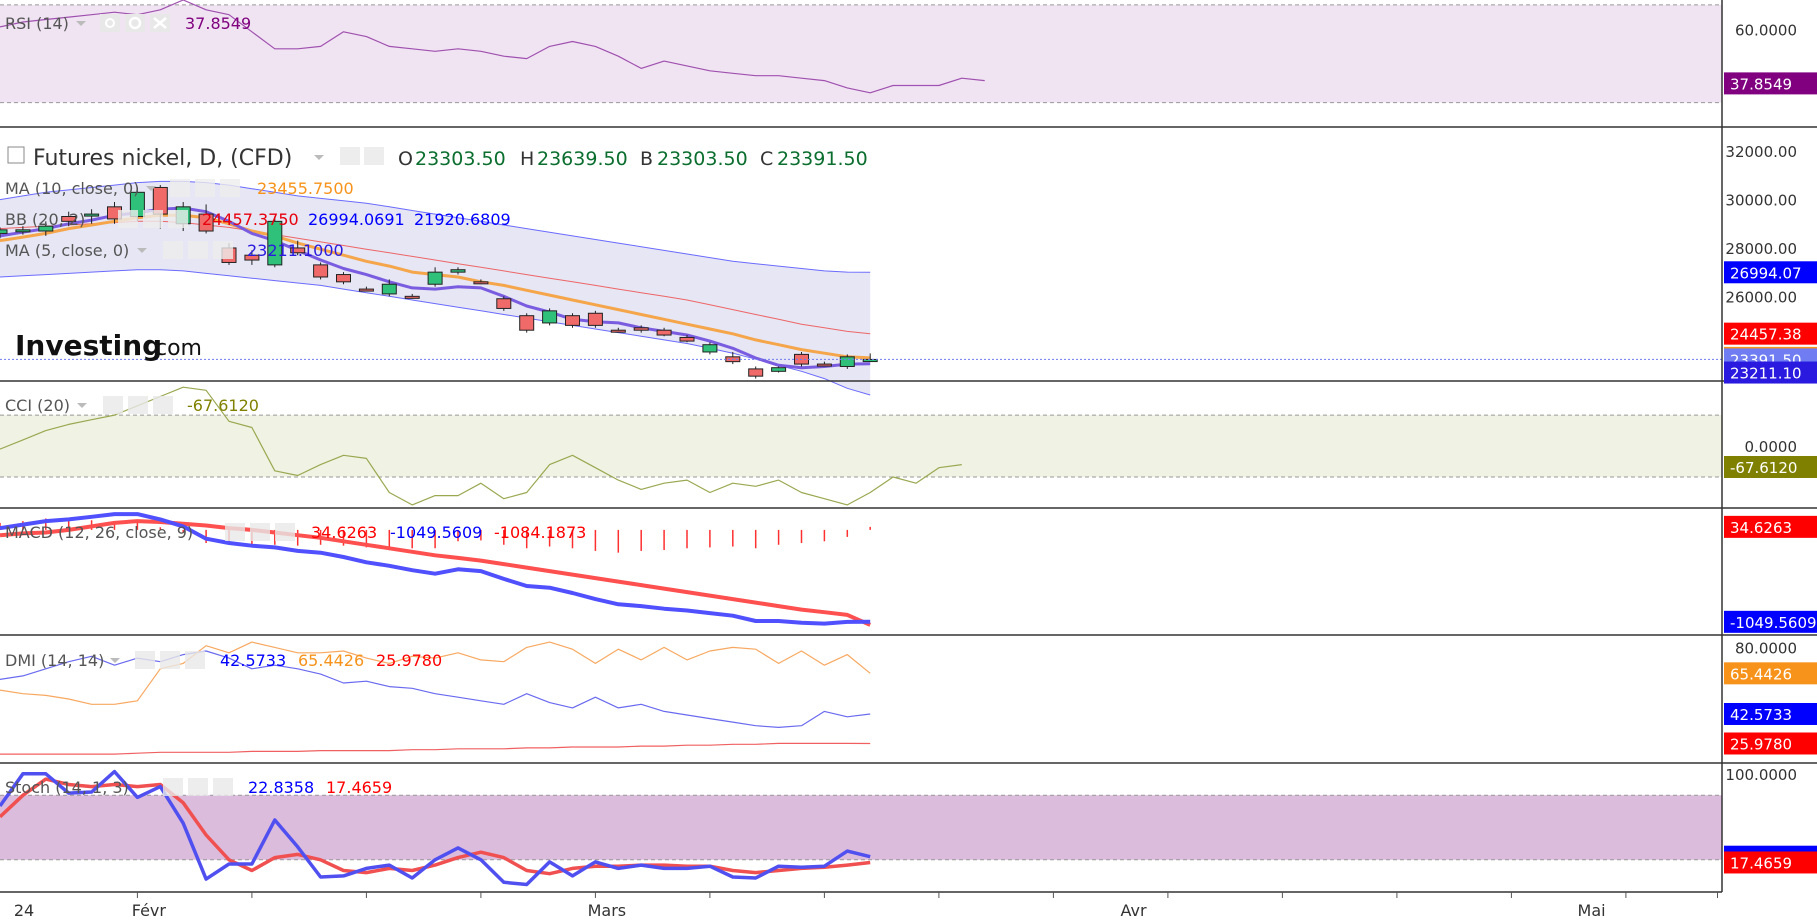 This screenshot has height=921, width=1817. What do you see at coordinates (1771, 447) in the screenshot?
I see `cci-tick-label: 0.0000` at bounding box center [1771, 447].